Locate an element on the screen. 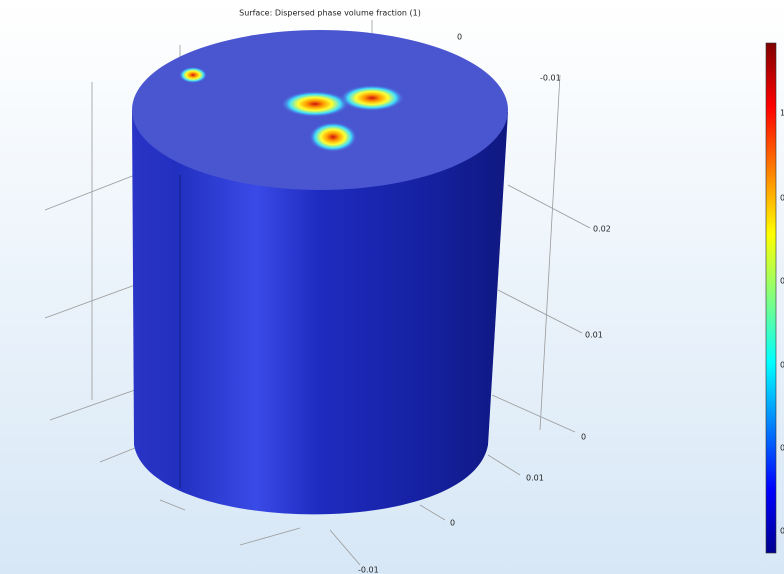  axis-label: 0.02 is located at coordinates (602, 229).